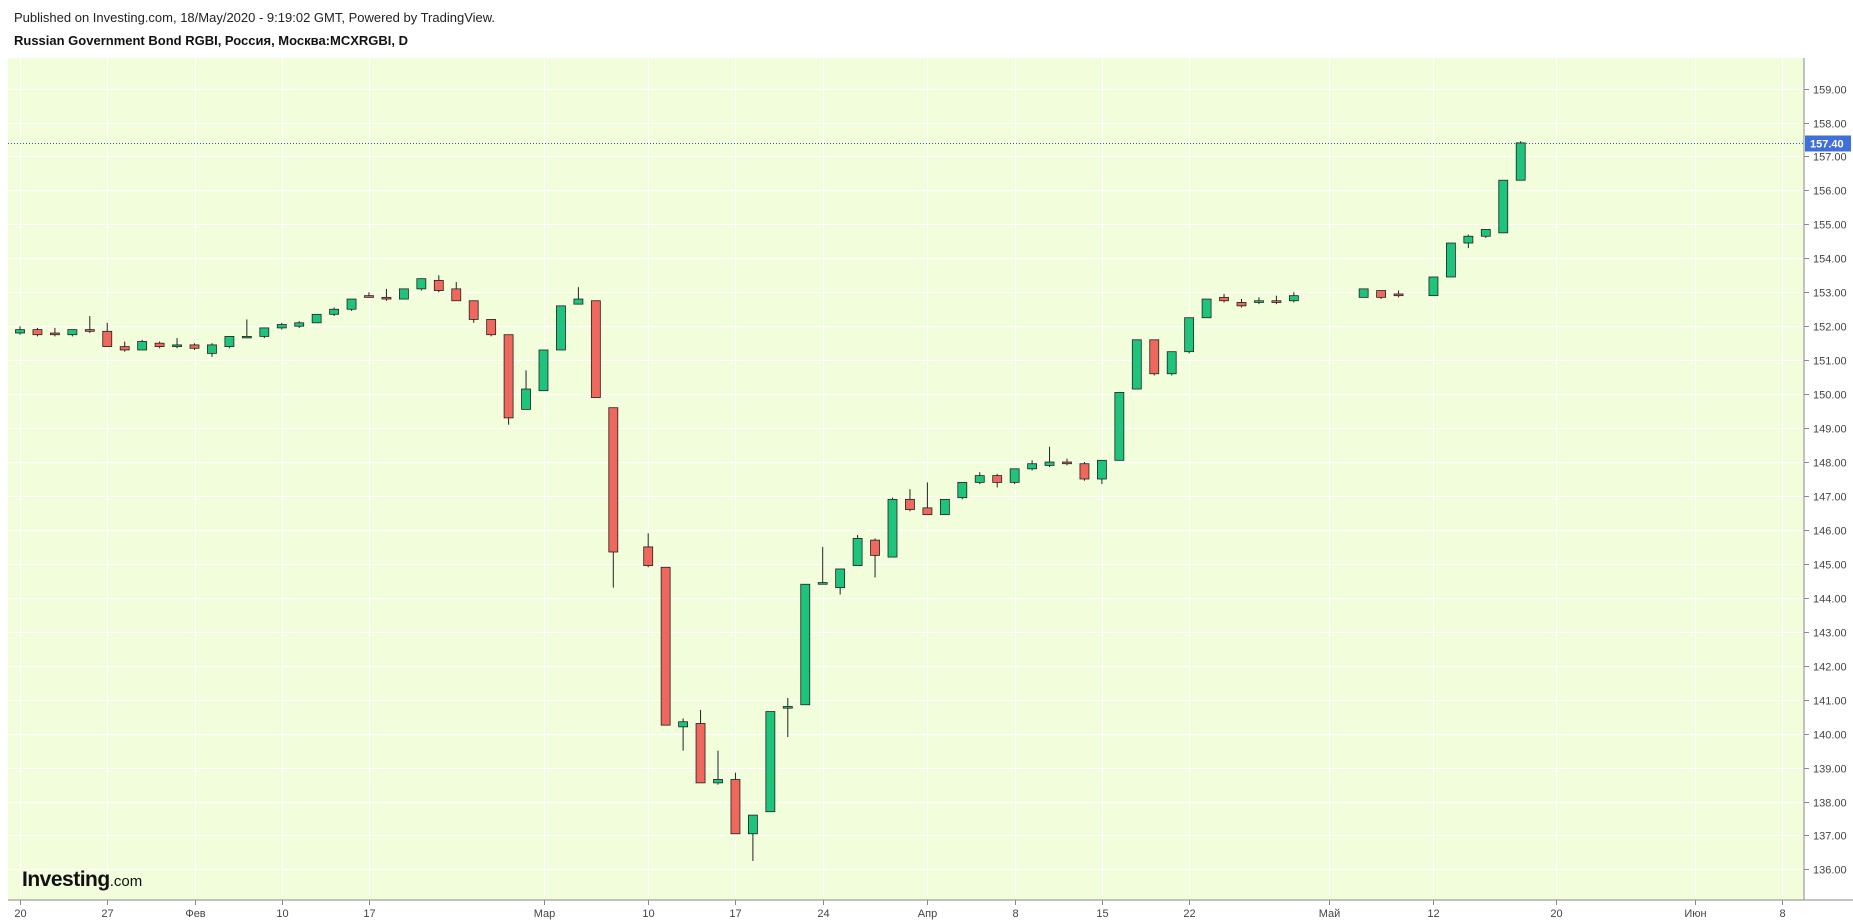 The image size is (1853, 924). What do you see at coordinates (66, 879) in the screenshot?
I see `logo-brand: Investing` at bounding box center [66, 879].